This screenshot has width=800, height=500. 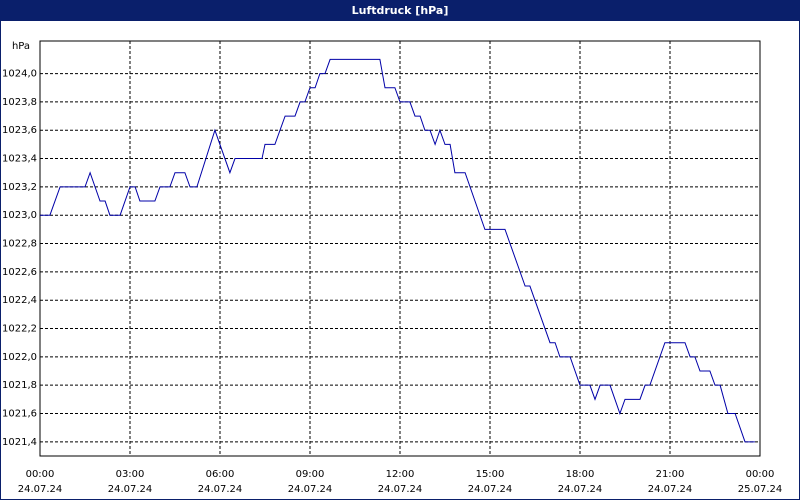 What do you see at coordinates (19, 329) in the screenshot?
I see `y-tick-label: 1022,2` at bounding box center [19, 329].